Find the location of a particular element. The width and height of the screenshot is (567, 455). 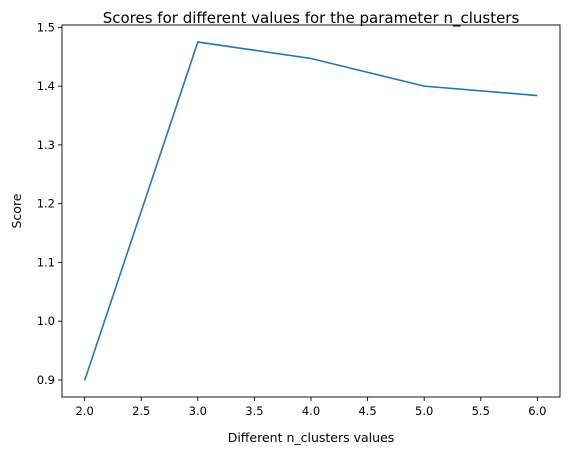

x-axis-ticks: 2.0 2.5 3.0 3.5 4.0 4.5 5.0 5.5 6.0 is located at coordinates (311, 407).